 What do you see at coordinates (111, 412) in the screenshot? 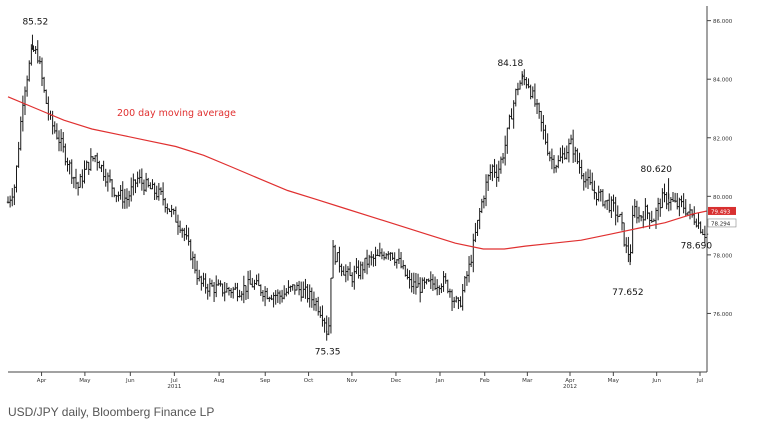
I see `chart-caption: USD/JPY daily, Bloomberg Finance LP` at bounding box center [111, 412].